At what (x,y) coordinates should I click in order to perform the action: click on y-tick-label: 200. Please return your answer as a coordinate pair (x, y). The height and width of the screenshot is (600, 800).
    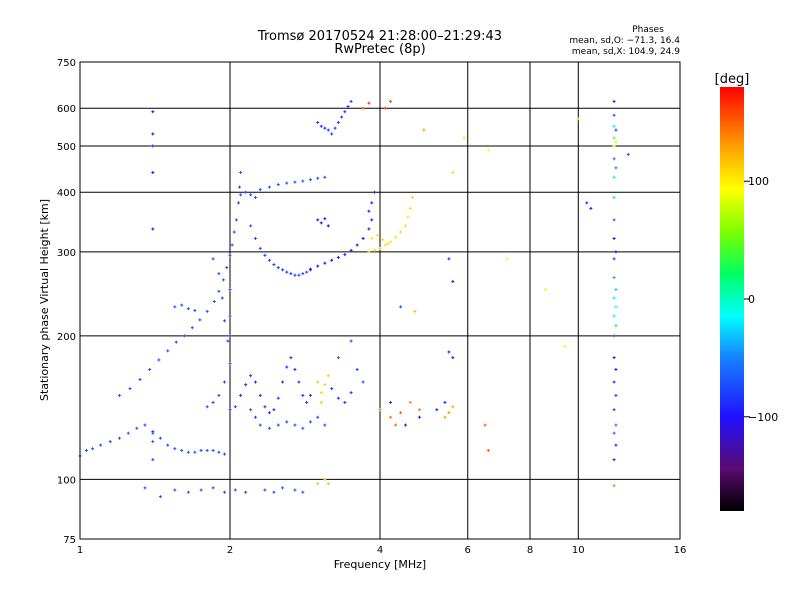
    Looking at the image, I should click on (66, 337).